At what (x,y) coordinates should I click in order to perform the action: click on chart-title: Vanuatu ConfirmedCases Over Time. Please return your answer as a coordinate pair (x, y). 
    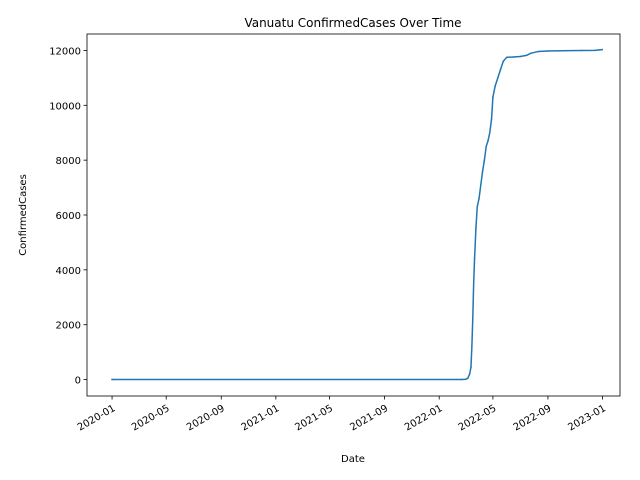
    Looking at the image, I should click on (352, 23).